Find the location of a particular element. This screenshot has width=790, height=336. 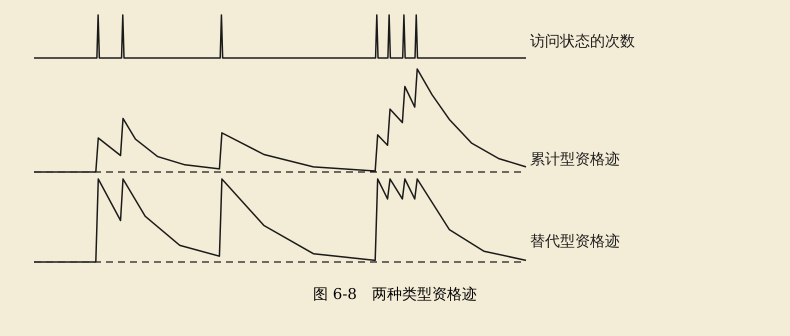

series-label: 替代型资格迹 is located at coordinates (575, 241).